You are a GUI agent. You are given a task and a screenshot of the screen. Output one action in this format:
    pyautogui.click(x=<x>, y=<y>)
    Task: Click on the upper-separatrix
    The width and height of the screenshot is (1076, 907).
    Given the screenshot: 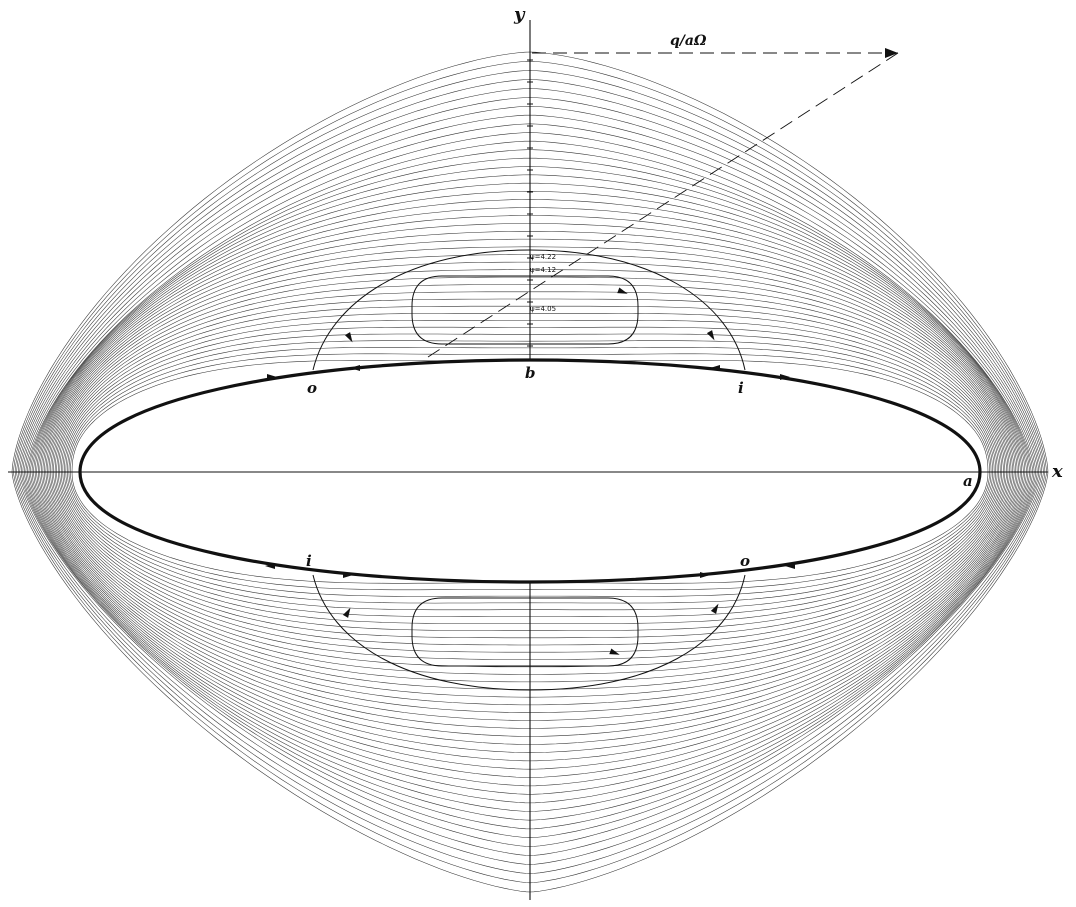 What is the action you would take?
    pyautogui.click(x=529, y=310)
    